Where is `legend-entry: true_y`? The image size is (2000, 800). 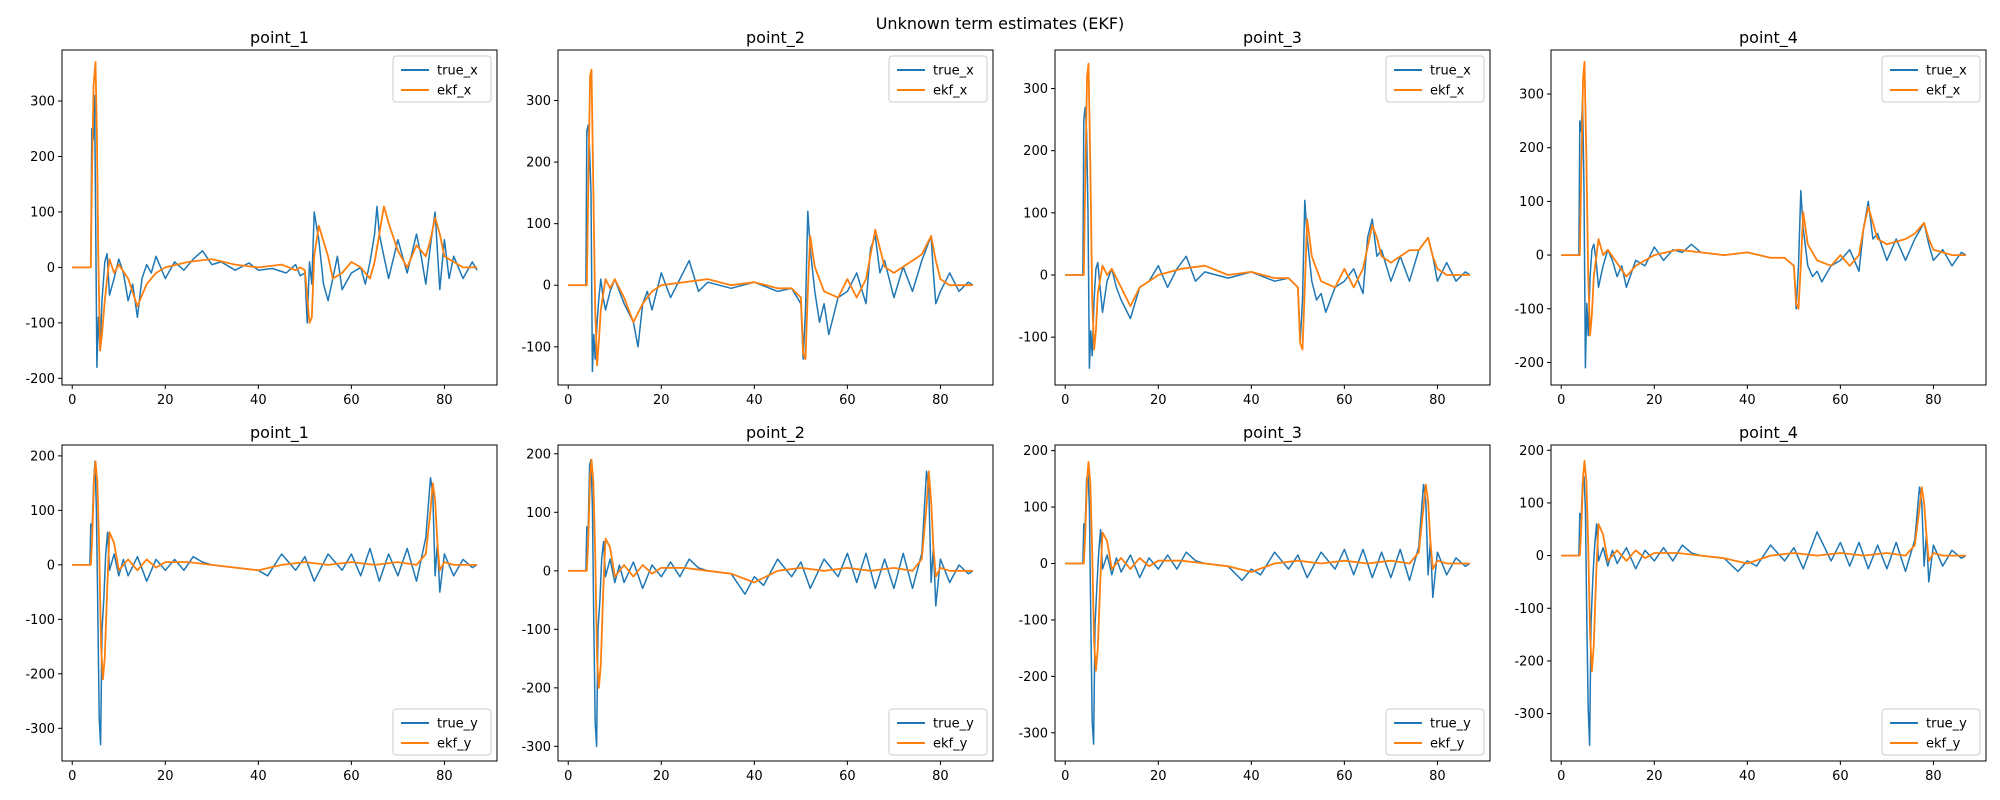 legend-entry: true_y is located at coordinates (1946, 724).